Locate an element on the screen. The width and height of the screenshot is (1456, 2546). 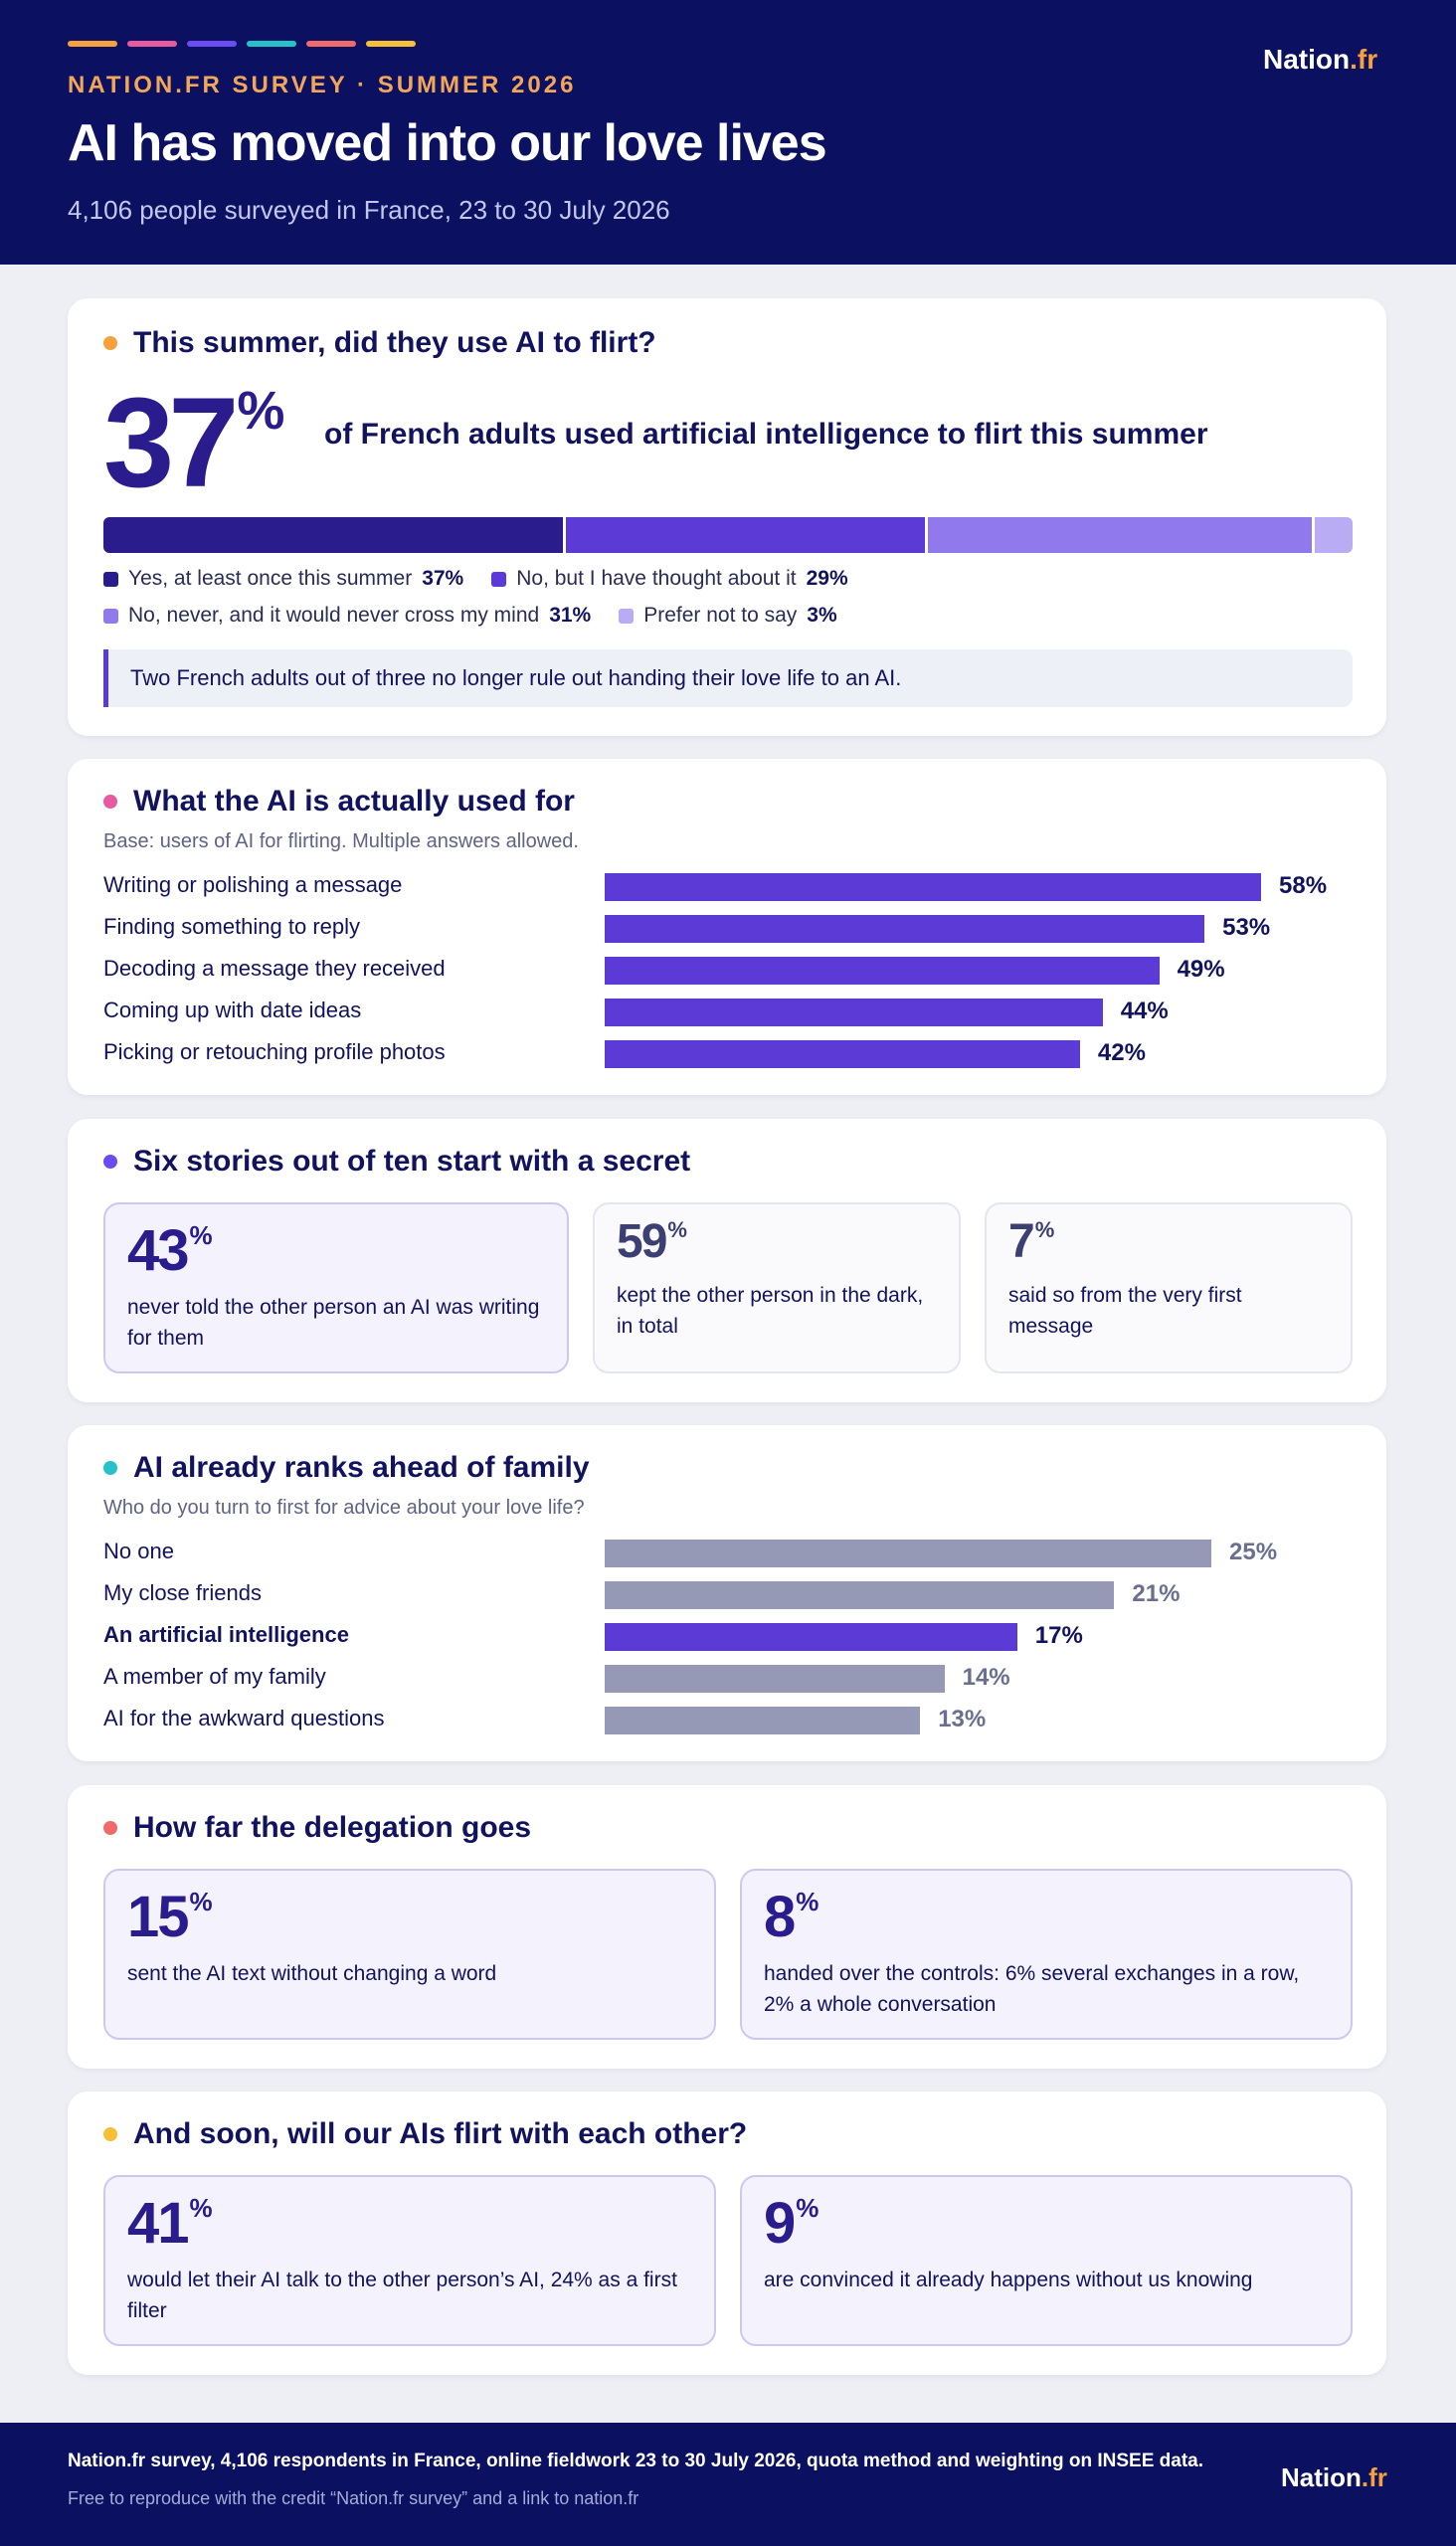
legend-value: 3% is located at coordinates (822, 615).